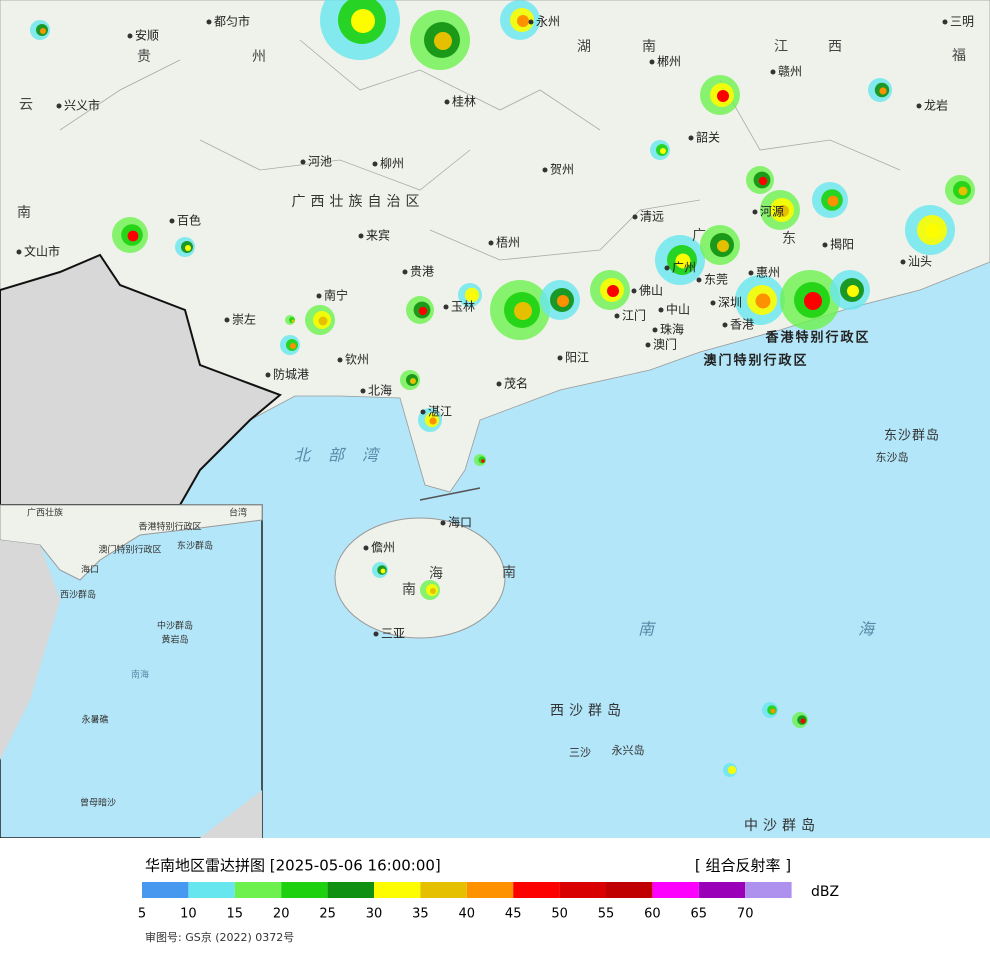  What do you see at coordinates (94, 720) in the screenshot?
I see `inset-label: 永暑礁` at bounding box center [94, 720].